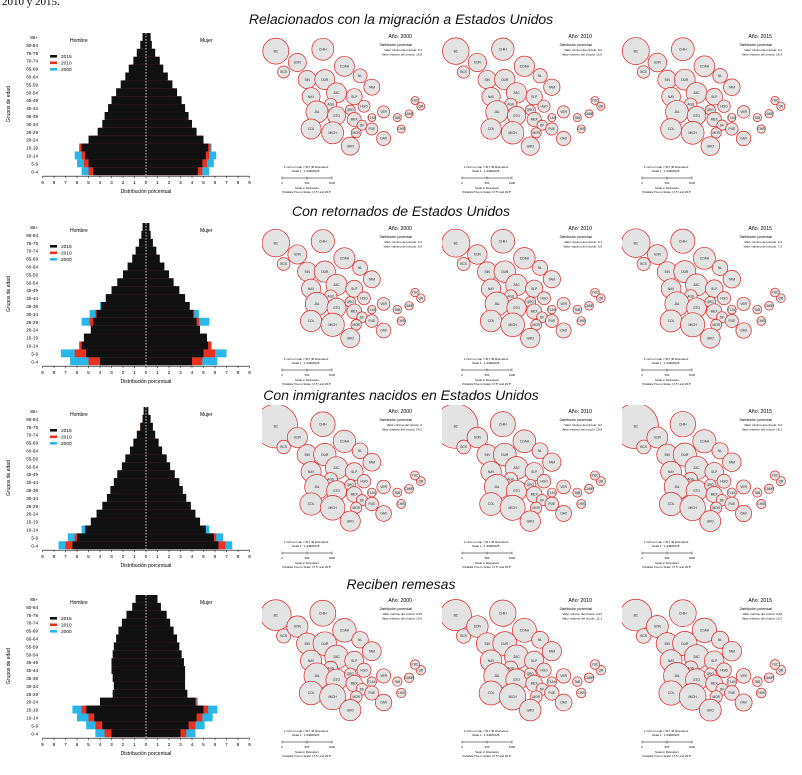  What do you see at coordinates (677, 676) in the screenshot?
I see `state-label: JAL` at bounding box center [677, 676].